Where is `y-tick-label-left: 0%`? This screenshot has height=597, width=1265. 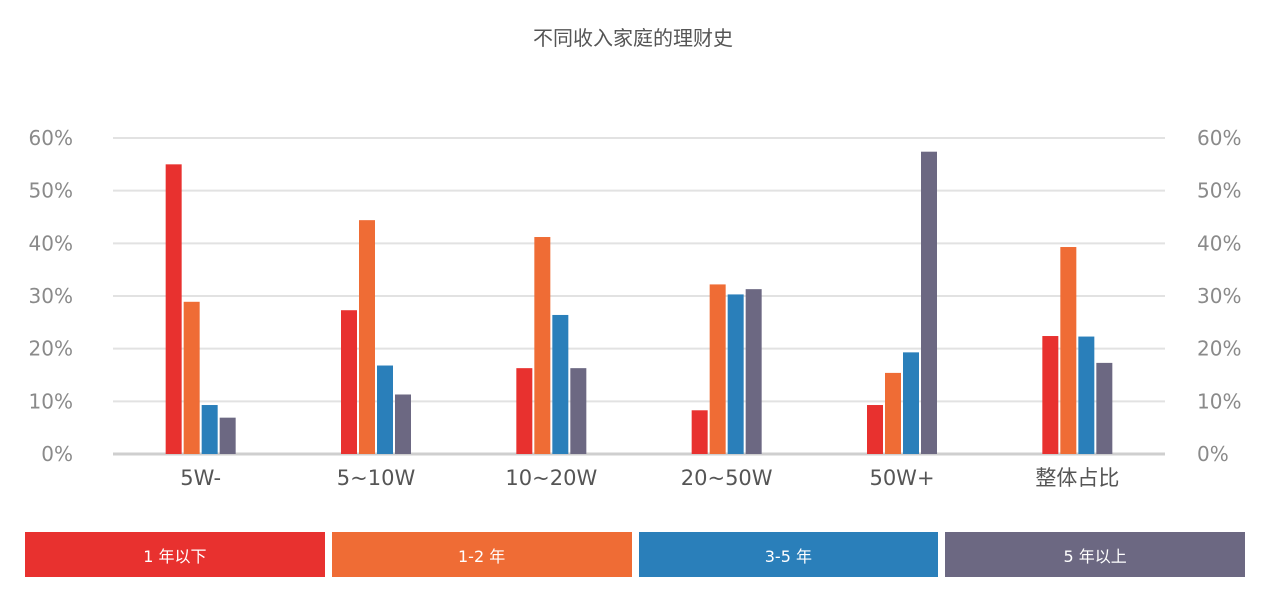
y-tick-label-left: 0% is located at coordinates (57, 454).